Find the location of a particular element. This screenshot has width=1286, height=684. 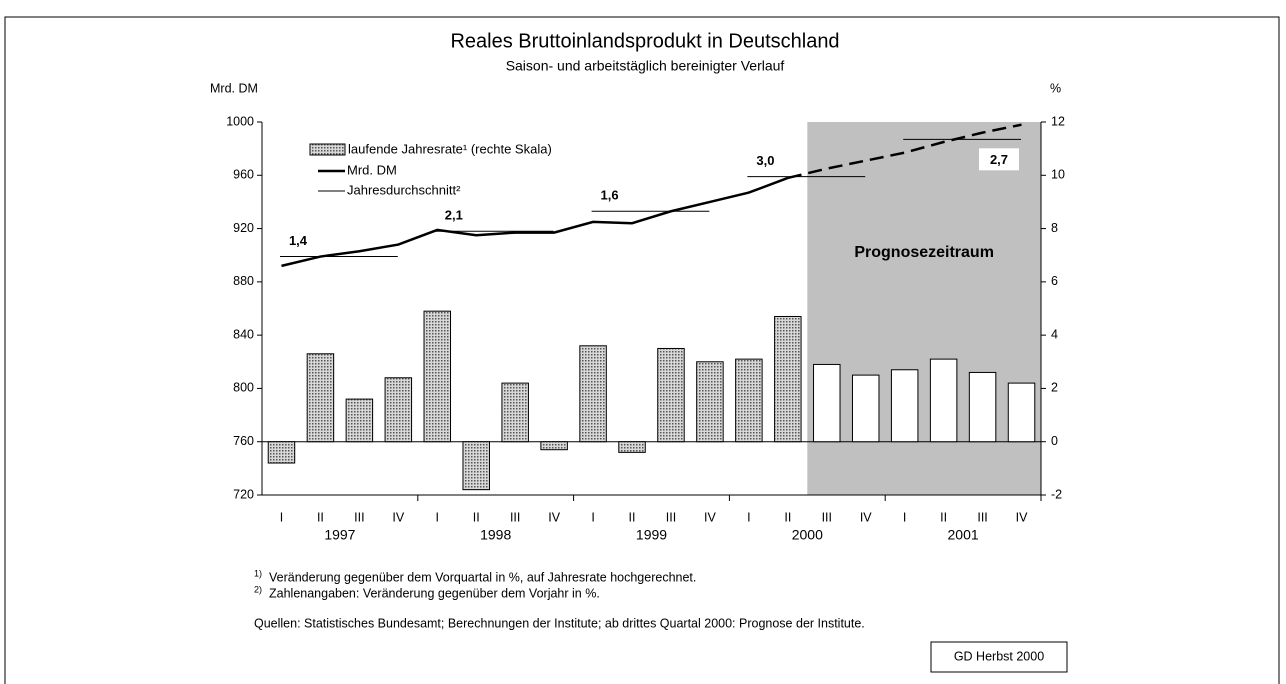

y-tick-label: 920 is located at coordinates (243, 228).